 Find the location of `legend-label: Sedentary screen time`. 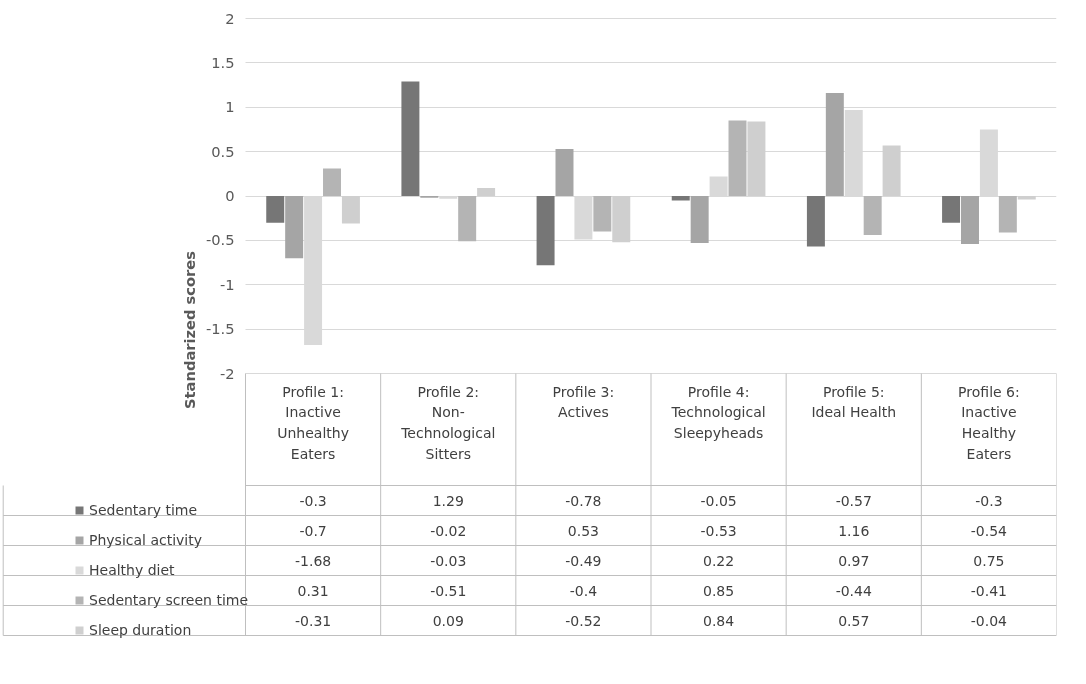

legend-label: Sedentary screen time is located at coordinates (169, 600).